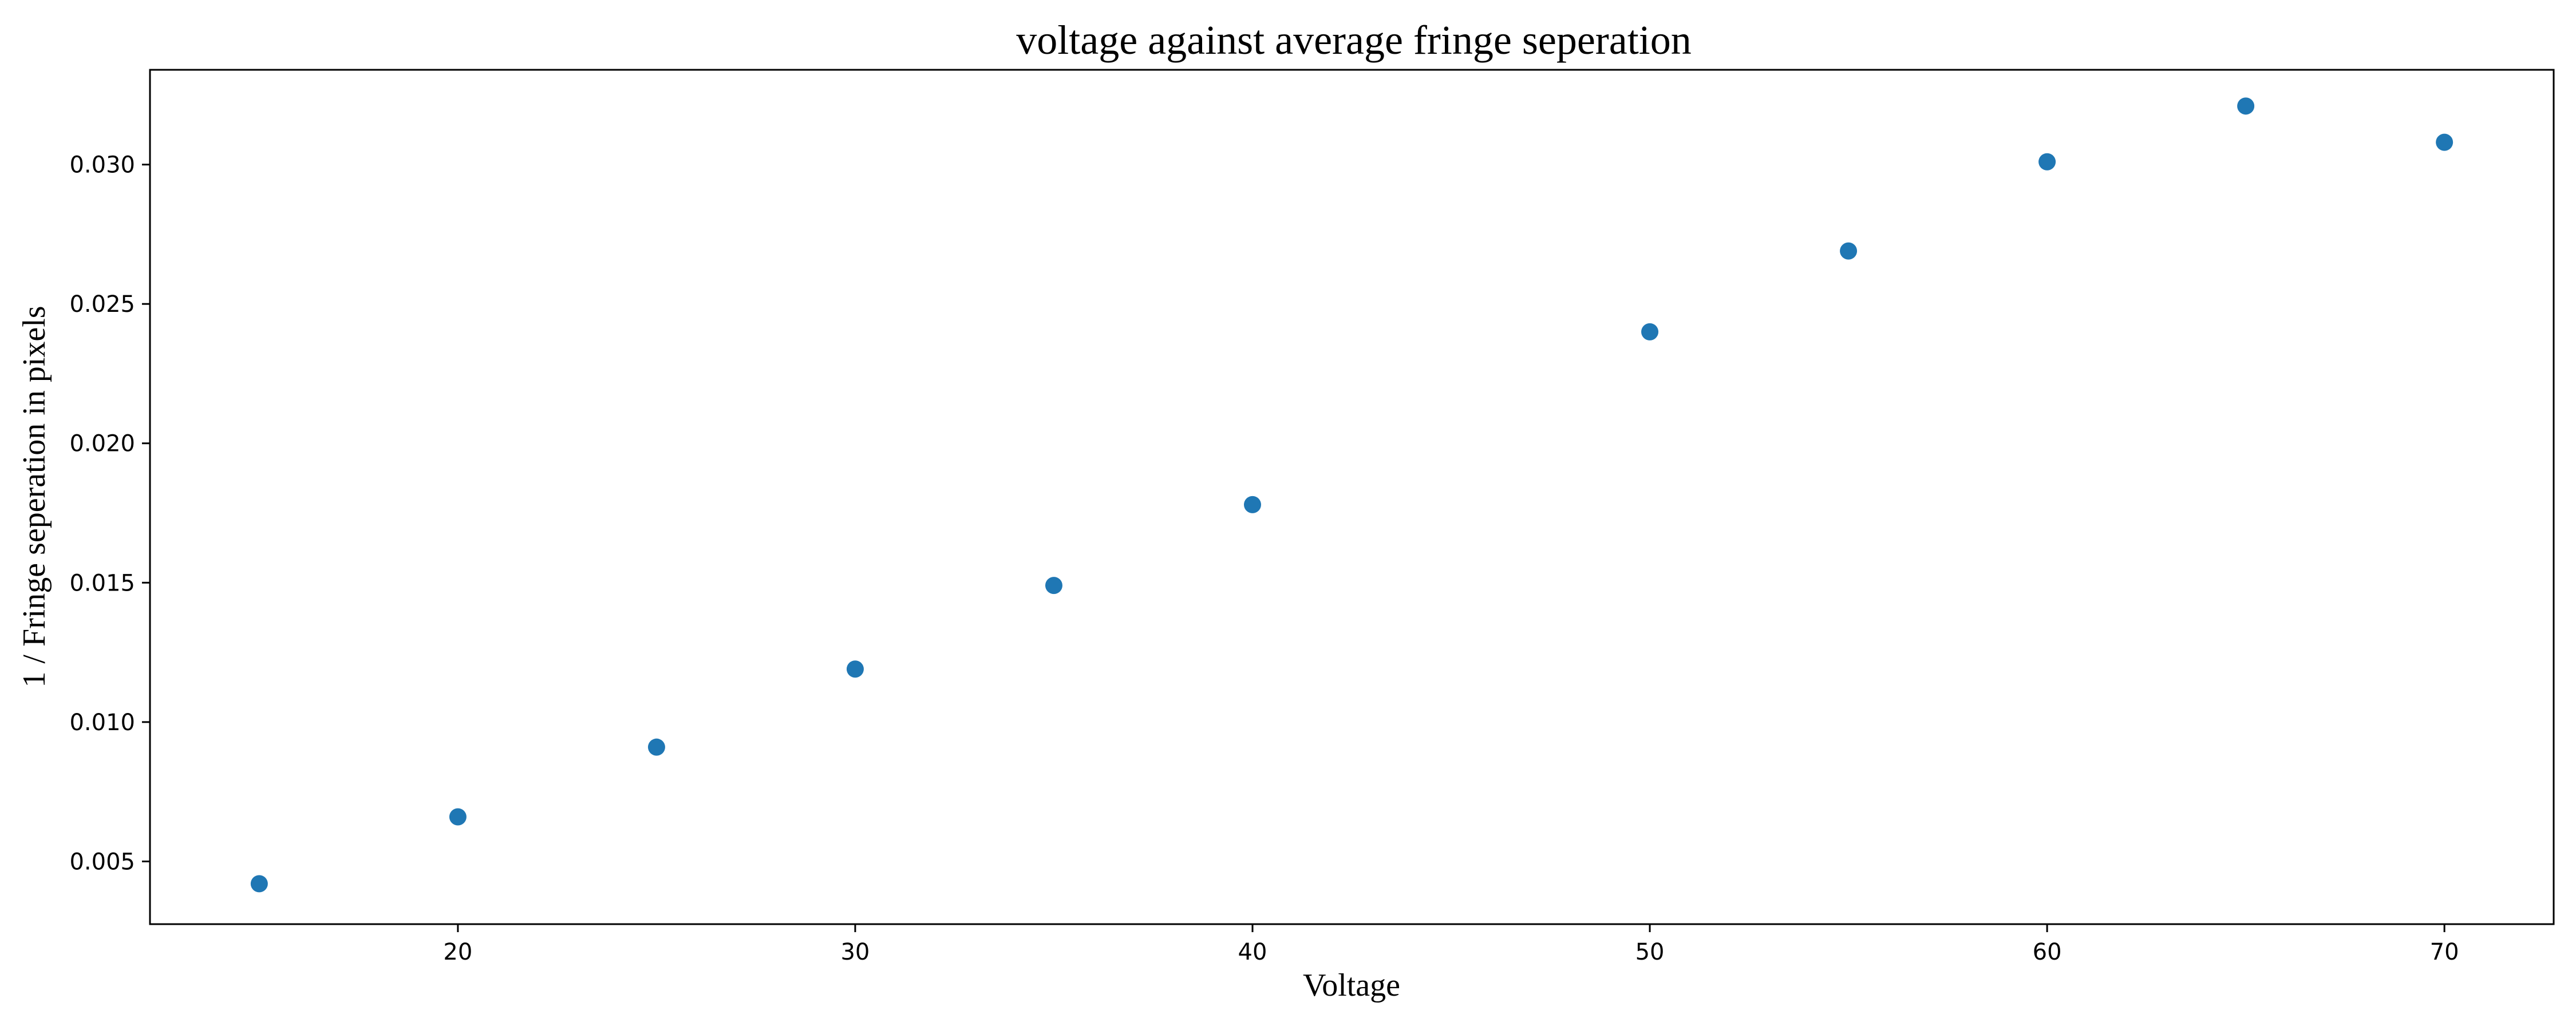 The image size is (2576, 1030). What do you see at coordinates (1650, 952) in the screenshot?
I see `x-tick-label: 50` at bounding box center [1650, 952].